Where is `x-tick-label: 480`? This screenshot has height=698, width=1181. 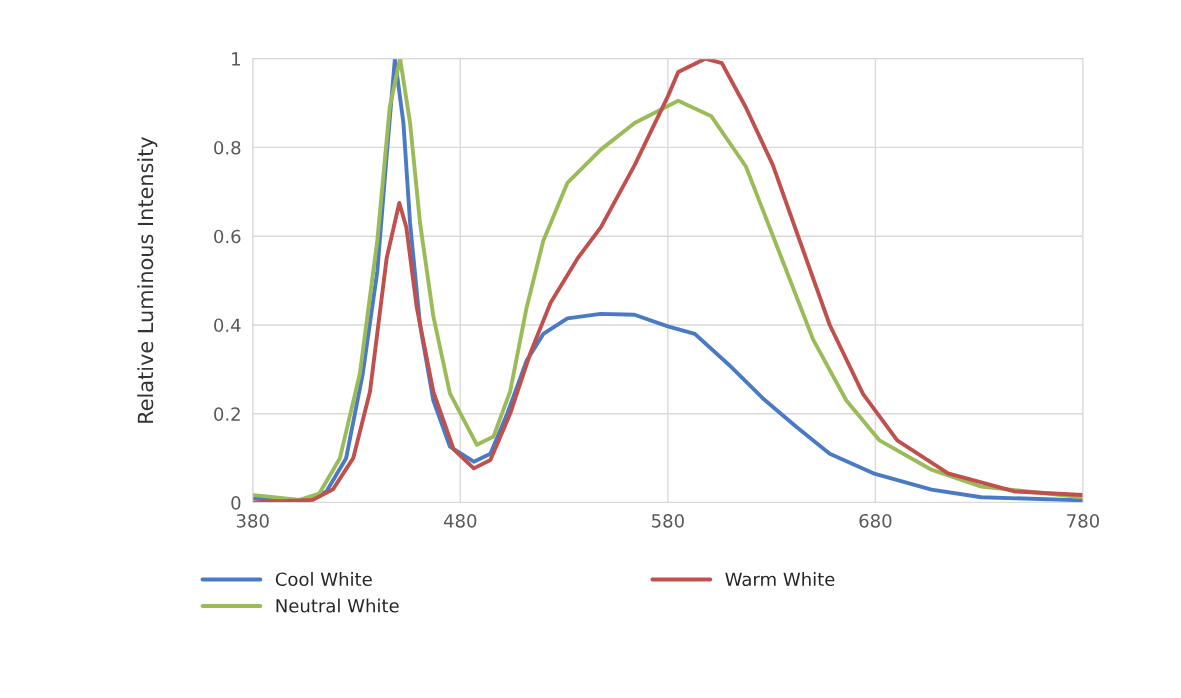 x-tick-label: 480 is located at coordinates (460, 520).